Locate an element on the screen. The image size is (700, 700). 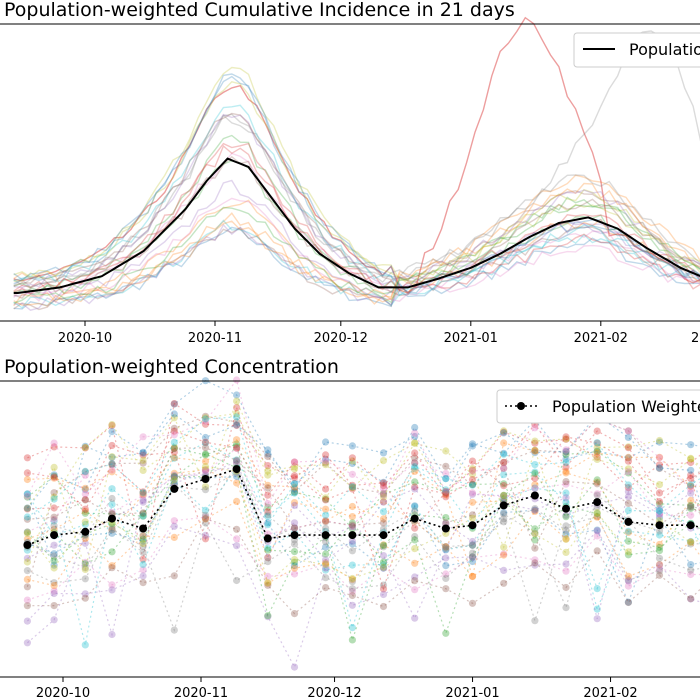
top-tick-label: 2021-03 is located at coordinates (695, 338).